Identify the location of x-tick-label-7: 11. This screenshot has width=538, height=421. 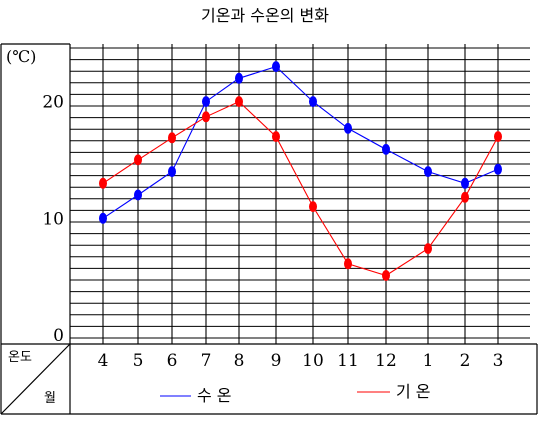
(348, 361).